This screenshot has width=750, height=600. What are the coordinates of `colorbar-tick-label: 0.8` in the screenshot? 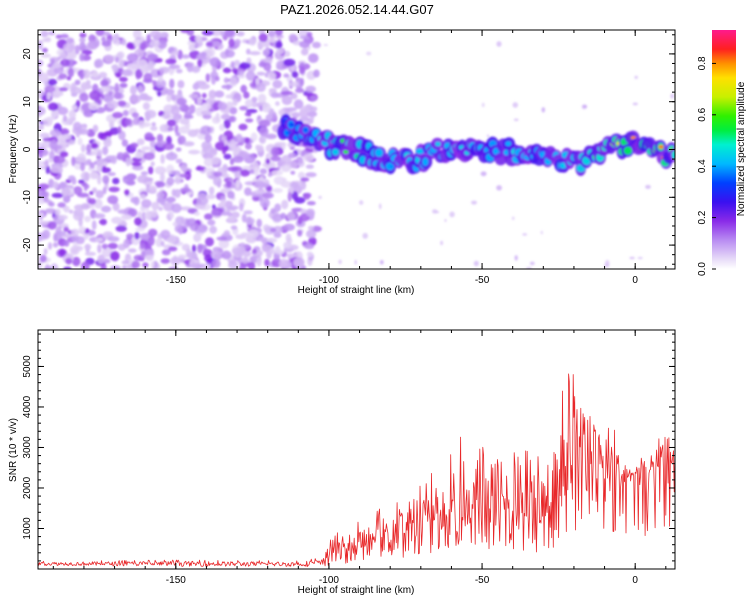 It's located at (702, 63).